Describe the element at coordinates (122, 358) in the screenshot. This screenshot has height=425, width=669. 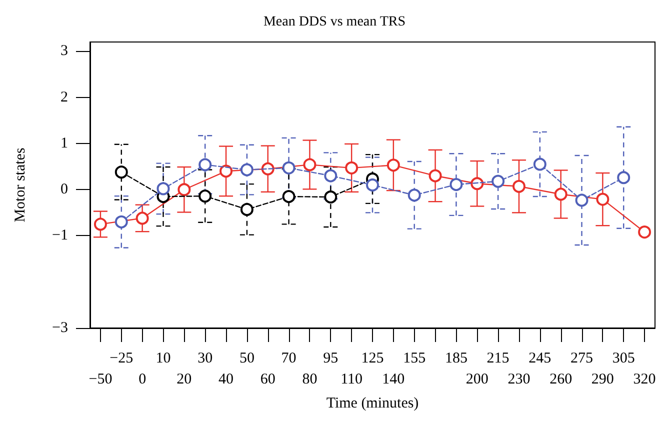
I see `x-tick-label: −25` at that location.